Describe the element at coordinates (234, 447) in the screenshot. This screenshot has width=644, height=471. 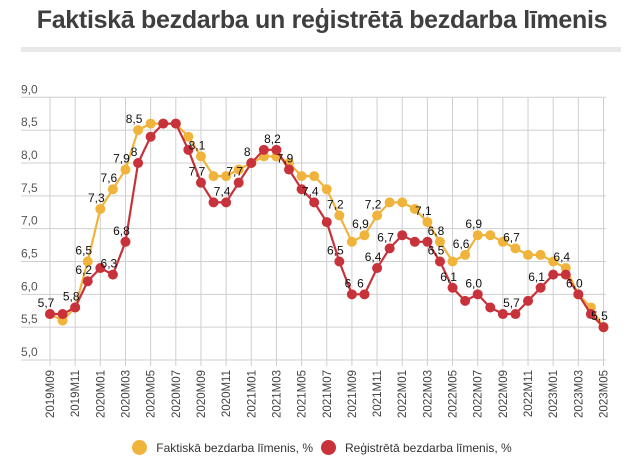
I see `legend-label-faktiska: Faktiskā bezdarba līmenis, %` at that location.